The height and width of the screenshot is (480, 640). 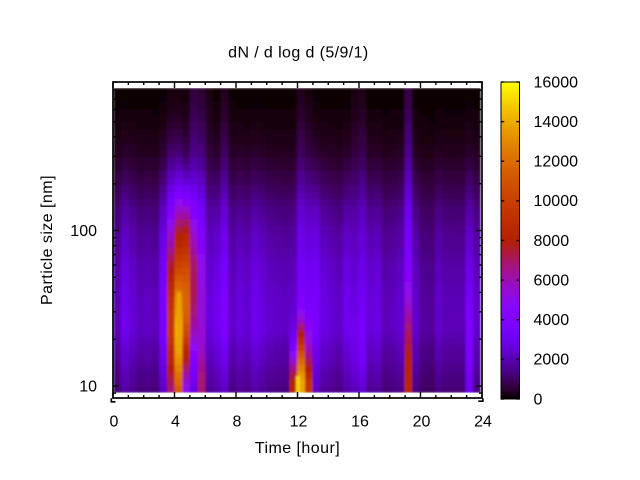 I want to click on svg-text: dN / d log d (5/9/1), so click(x=298, y=53).